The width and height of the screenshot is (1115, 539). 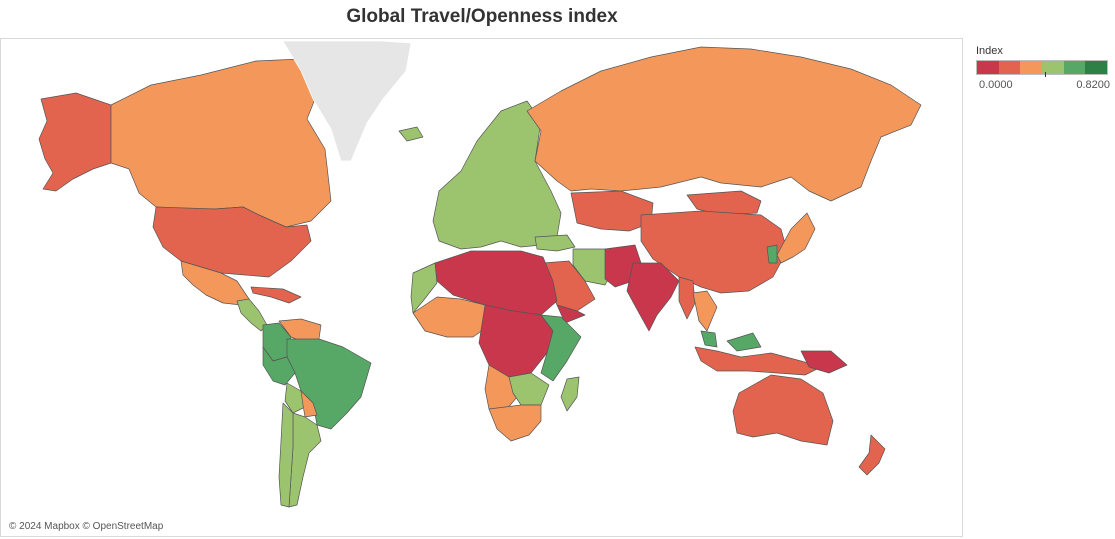 I want to click on legend-color-ramp, so click(x=1042, y=67).